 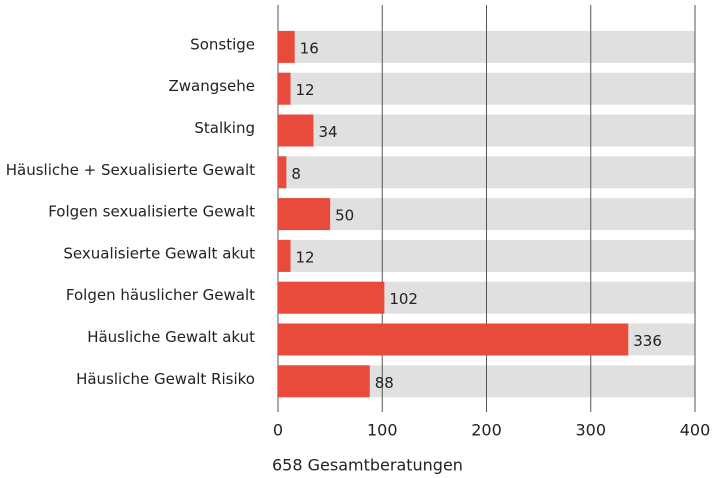 What do you see at coordinates (309, 48) in the screenshot?
I see `value-label: 16` at bounding box center [309, 48].